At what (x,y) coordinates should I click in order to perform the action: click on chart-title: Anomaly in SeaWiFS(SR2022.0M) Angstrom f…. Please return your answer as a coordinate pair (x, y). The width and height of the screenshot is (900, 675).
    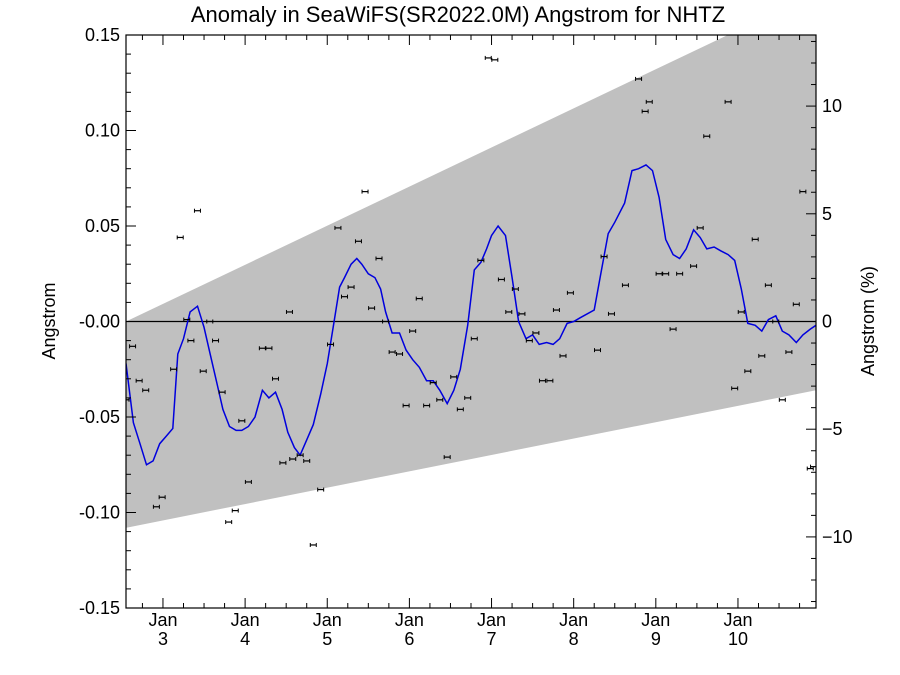
    Looking at the image, I should click on (458, 14).